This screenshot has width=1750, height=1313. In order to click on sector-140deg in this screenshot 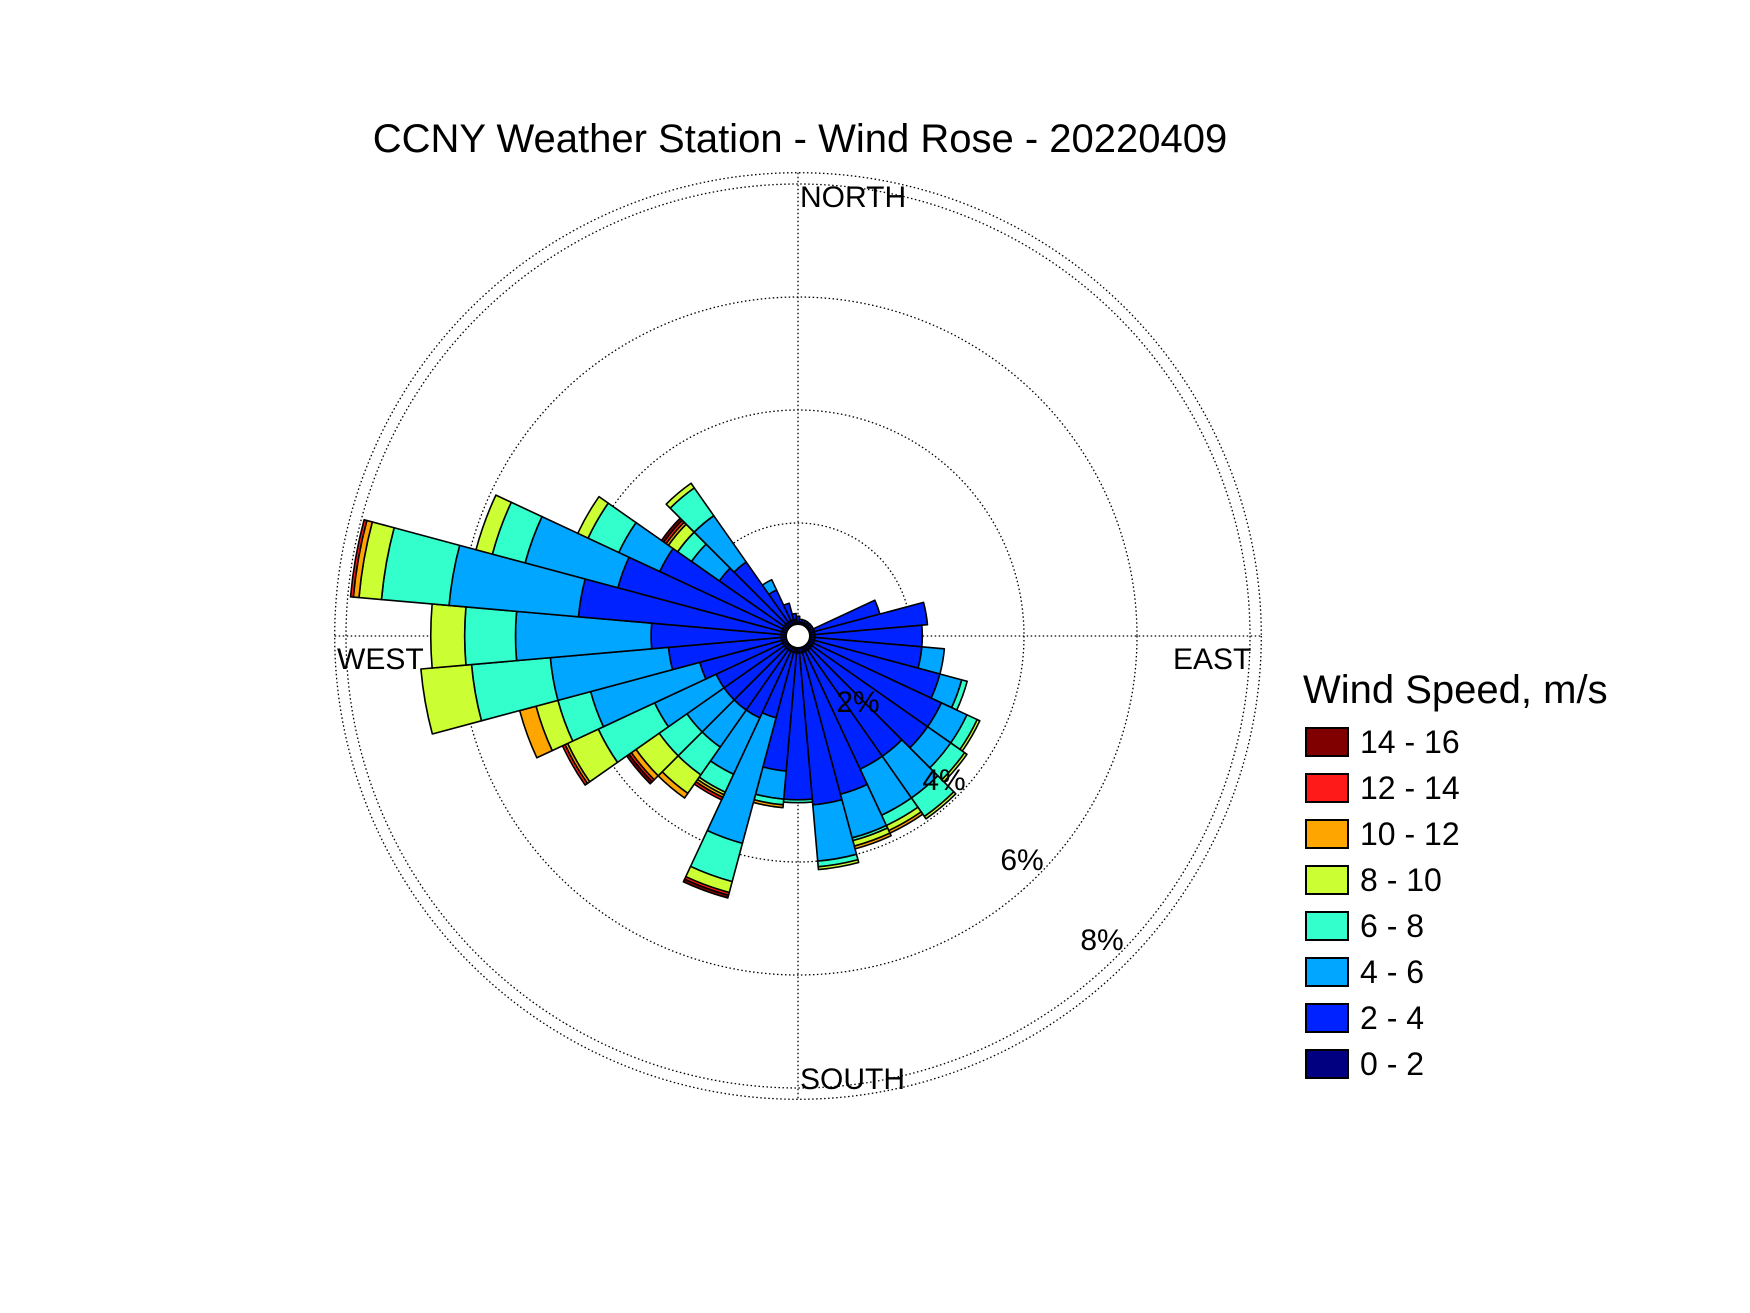, I will do `click(880, 731)`.